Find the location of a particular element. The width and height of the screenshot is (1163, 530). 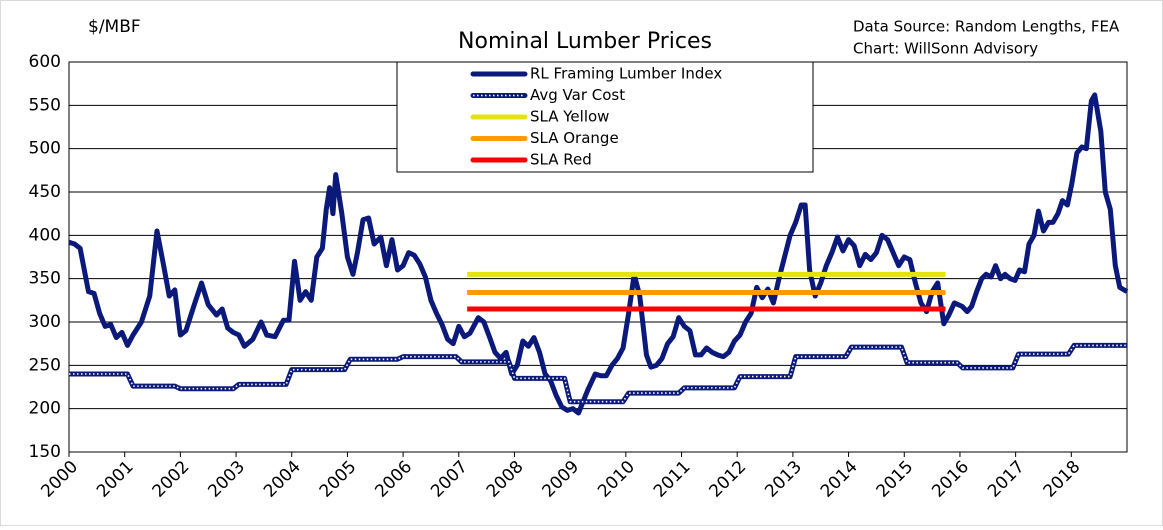

legend-box is located at coordinates (605, 117).